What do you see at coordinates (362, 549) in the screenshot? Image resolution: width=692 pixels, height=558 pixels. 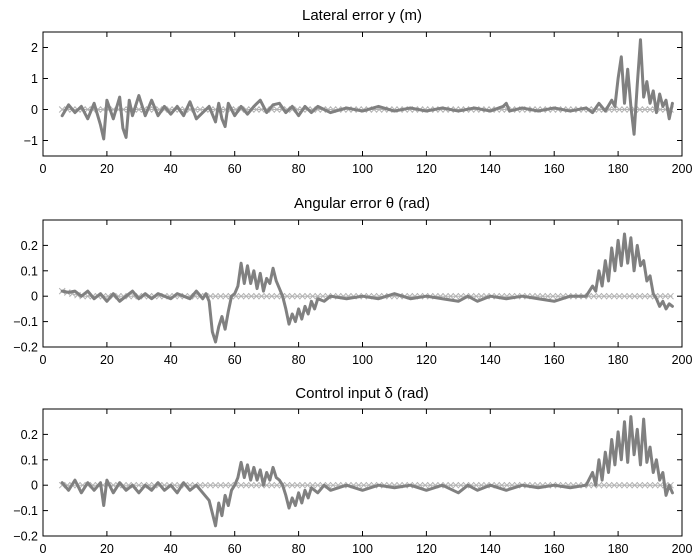 I see `control-input-x-tick-label: 100` at bounding box center [362, 549].